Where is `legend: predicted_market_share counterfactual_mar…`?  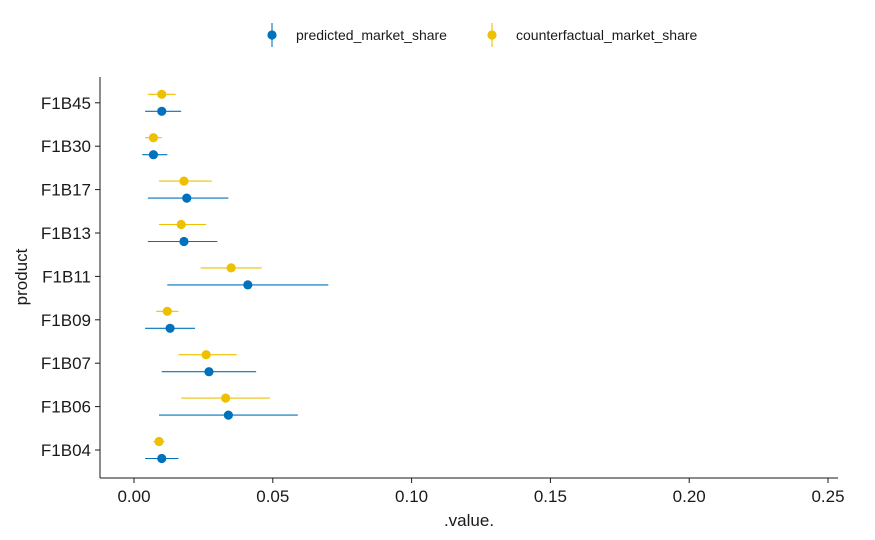 legend: predicted_market_share counterfactual_mar… is located at coordinates (482, 35).